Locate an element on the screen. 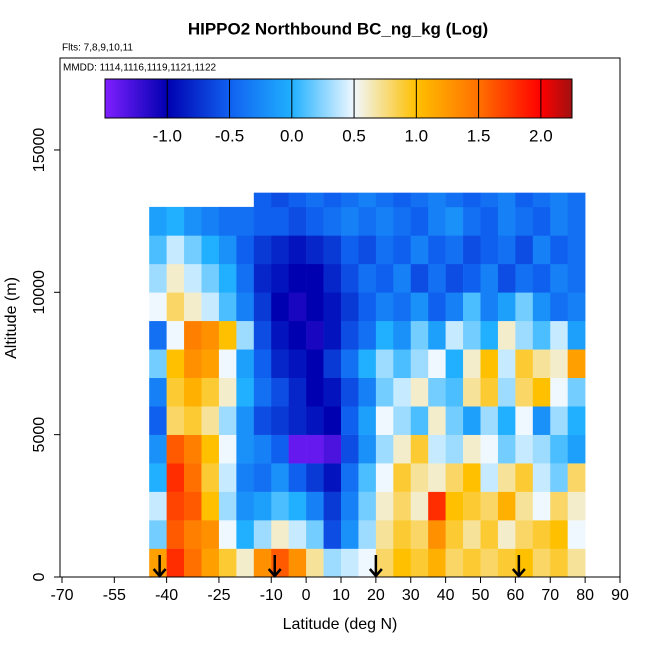 Image resolution: width=650 pixels, height=650 pixels. x-tick-label: 60 is located at coordinates (515, 595).